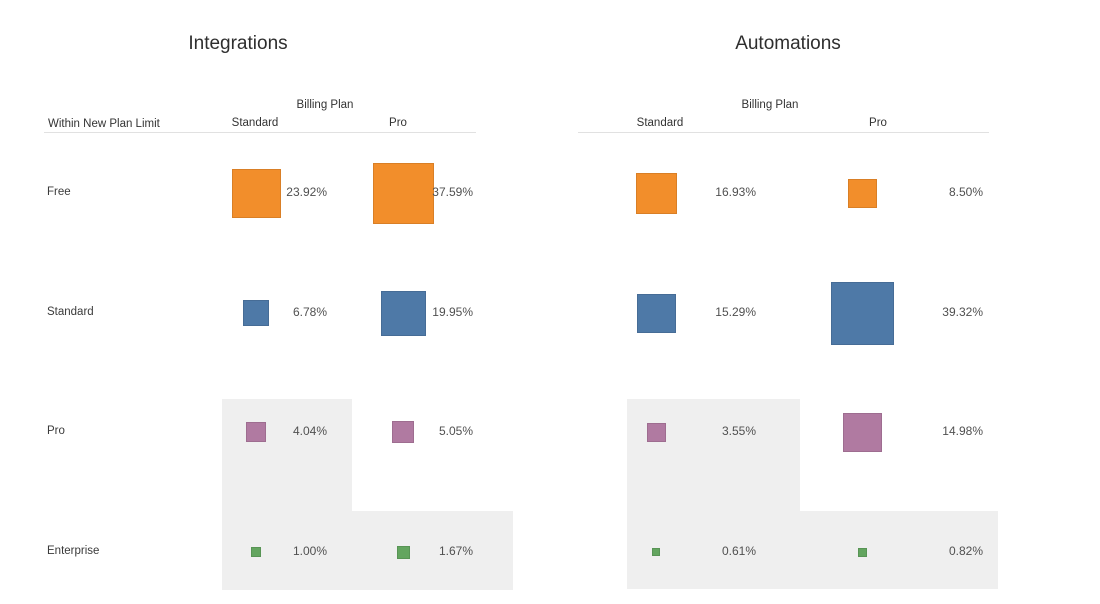 The width and height of the screenshot is (1100, 604). Describe the element at coordinates (70, 312) in the screenshot. I see `row-label-standard: Standard` at that location.